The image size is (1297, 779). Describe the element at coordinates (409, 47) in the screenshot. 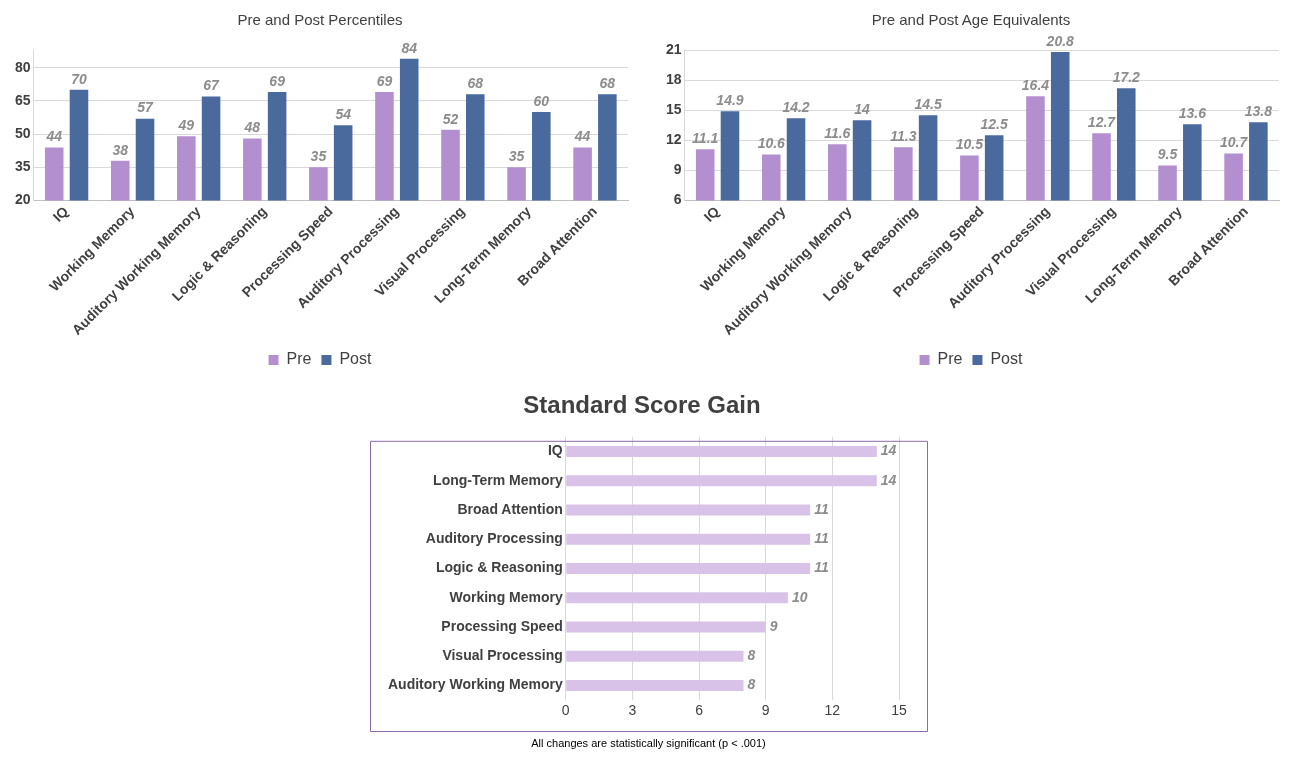

I see `data-label: 84` at that location.